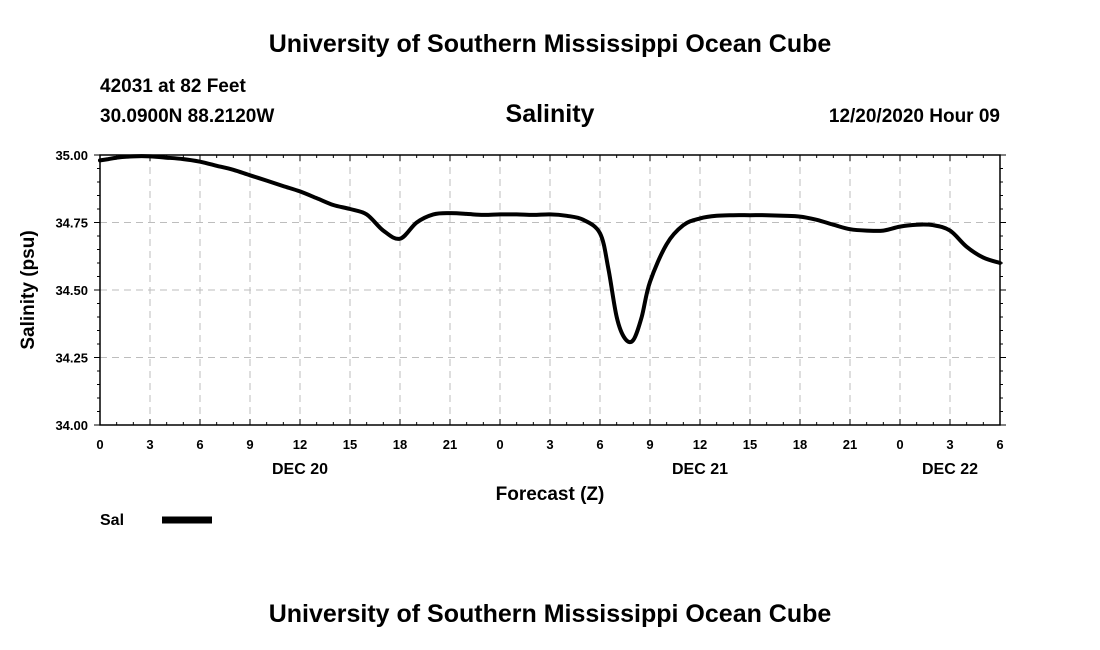 This screenshot has height=650, width=1100. Describe the element at coordinates (550, 494) in the screenshot. I see `x-axis-title: Forecast (Z)` at that location.